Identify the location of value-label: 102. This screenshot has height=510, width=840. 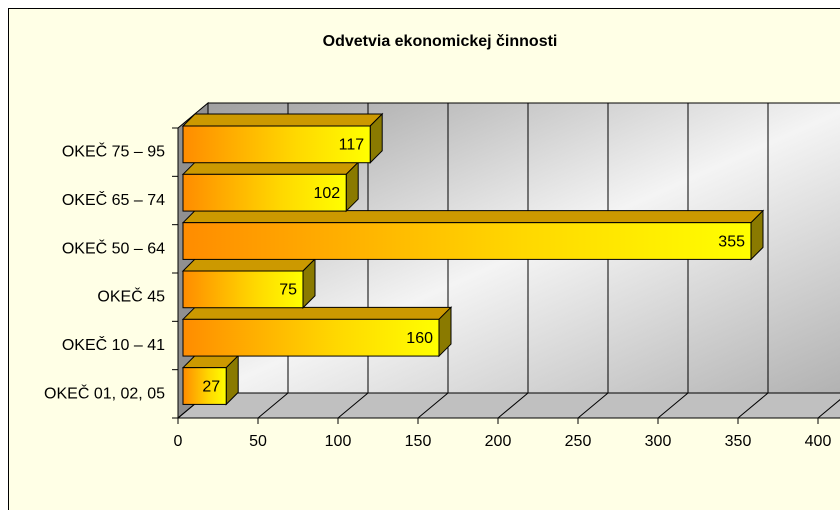
(326, 193).